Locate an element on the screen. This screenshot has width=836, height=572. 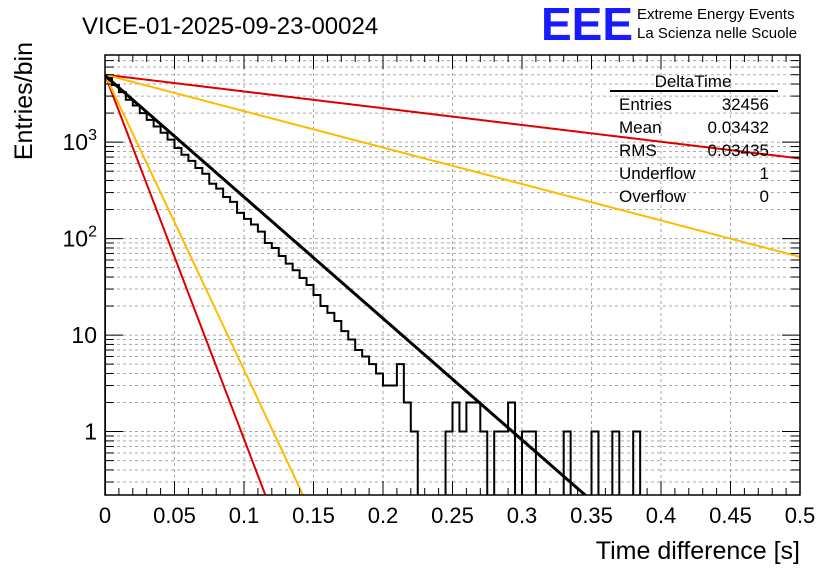
x-tick-label: 0.25 is located at coordinates (452, 515).